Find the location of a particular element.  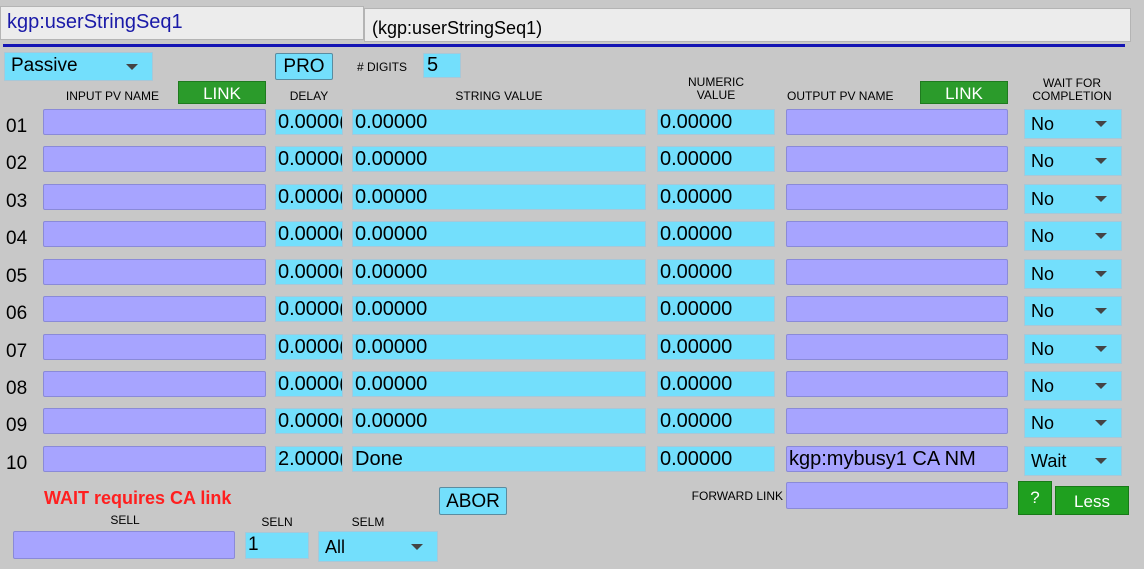

selm-menu: All is located at coordinates (378, 546).